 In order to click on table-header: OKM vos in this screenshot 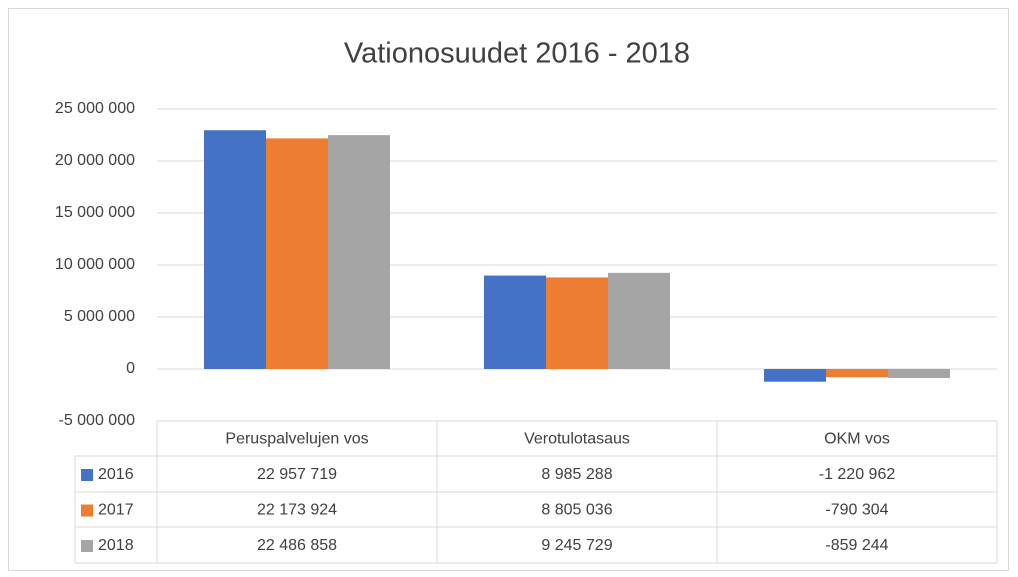, I will do `click(857, 439)`.